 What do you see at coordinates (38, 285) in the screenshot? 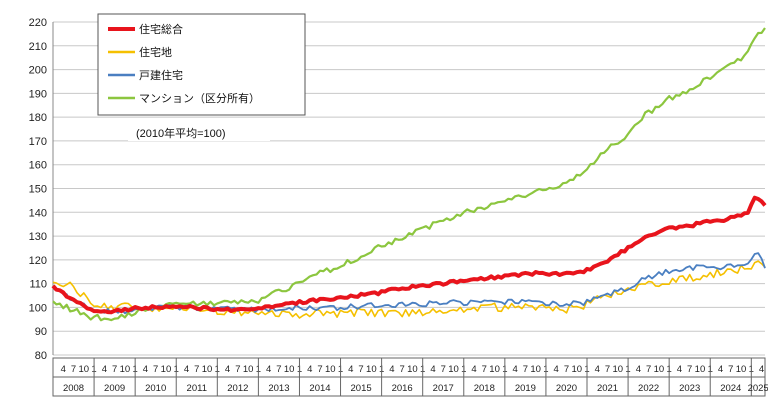
I see `y-tick-label: 110` at bounding box center [38, 285].